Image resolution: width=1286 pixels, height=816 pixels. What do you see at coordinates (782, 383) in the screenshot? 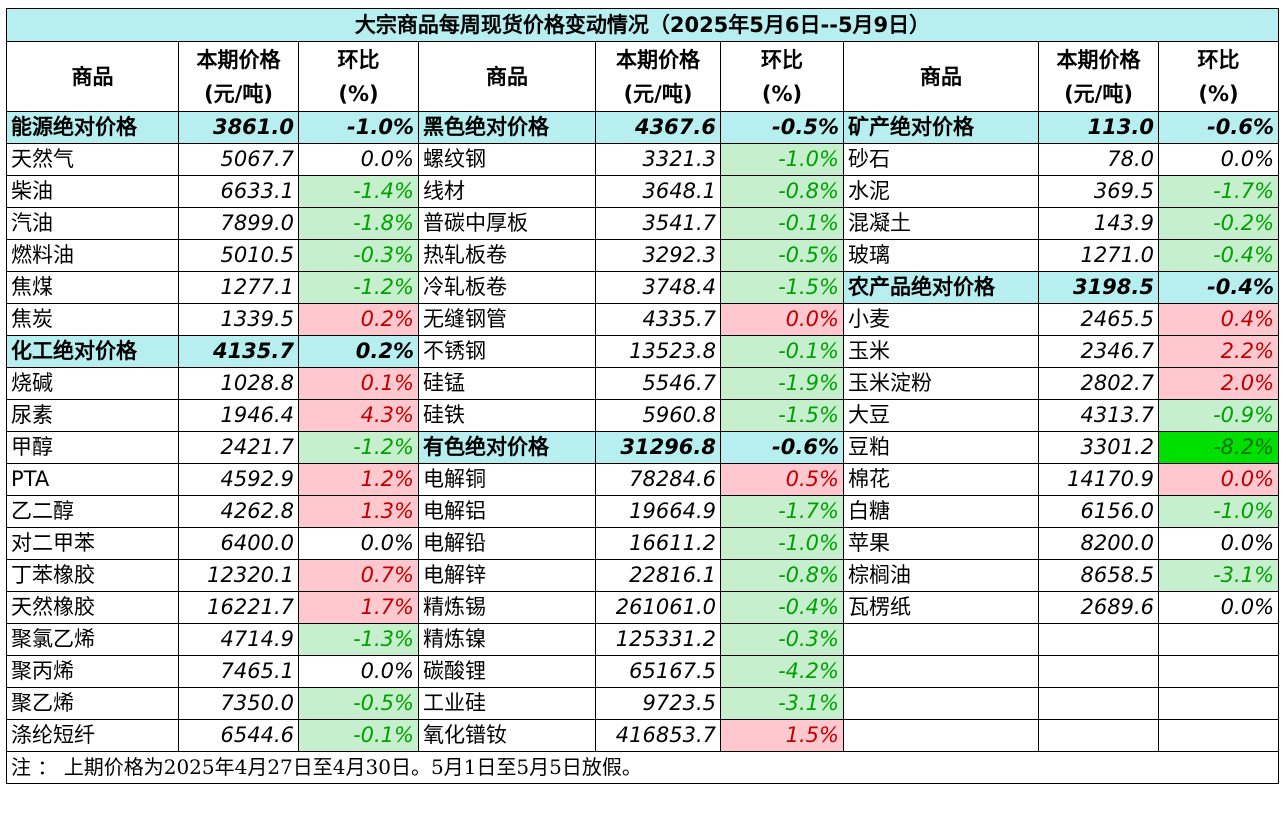
I see `change: -1.9%` at bounding box center [782, 383].